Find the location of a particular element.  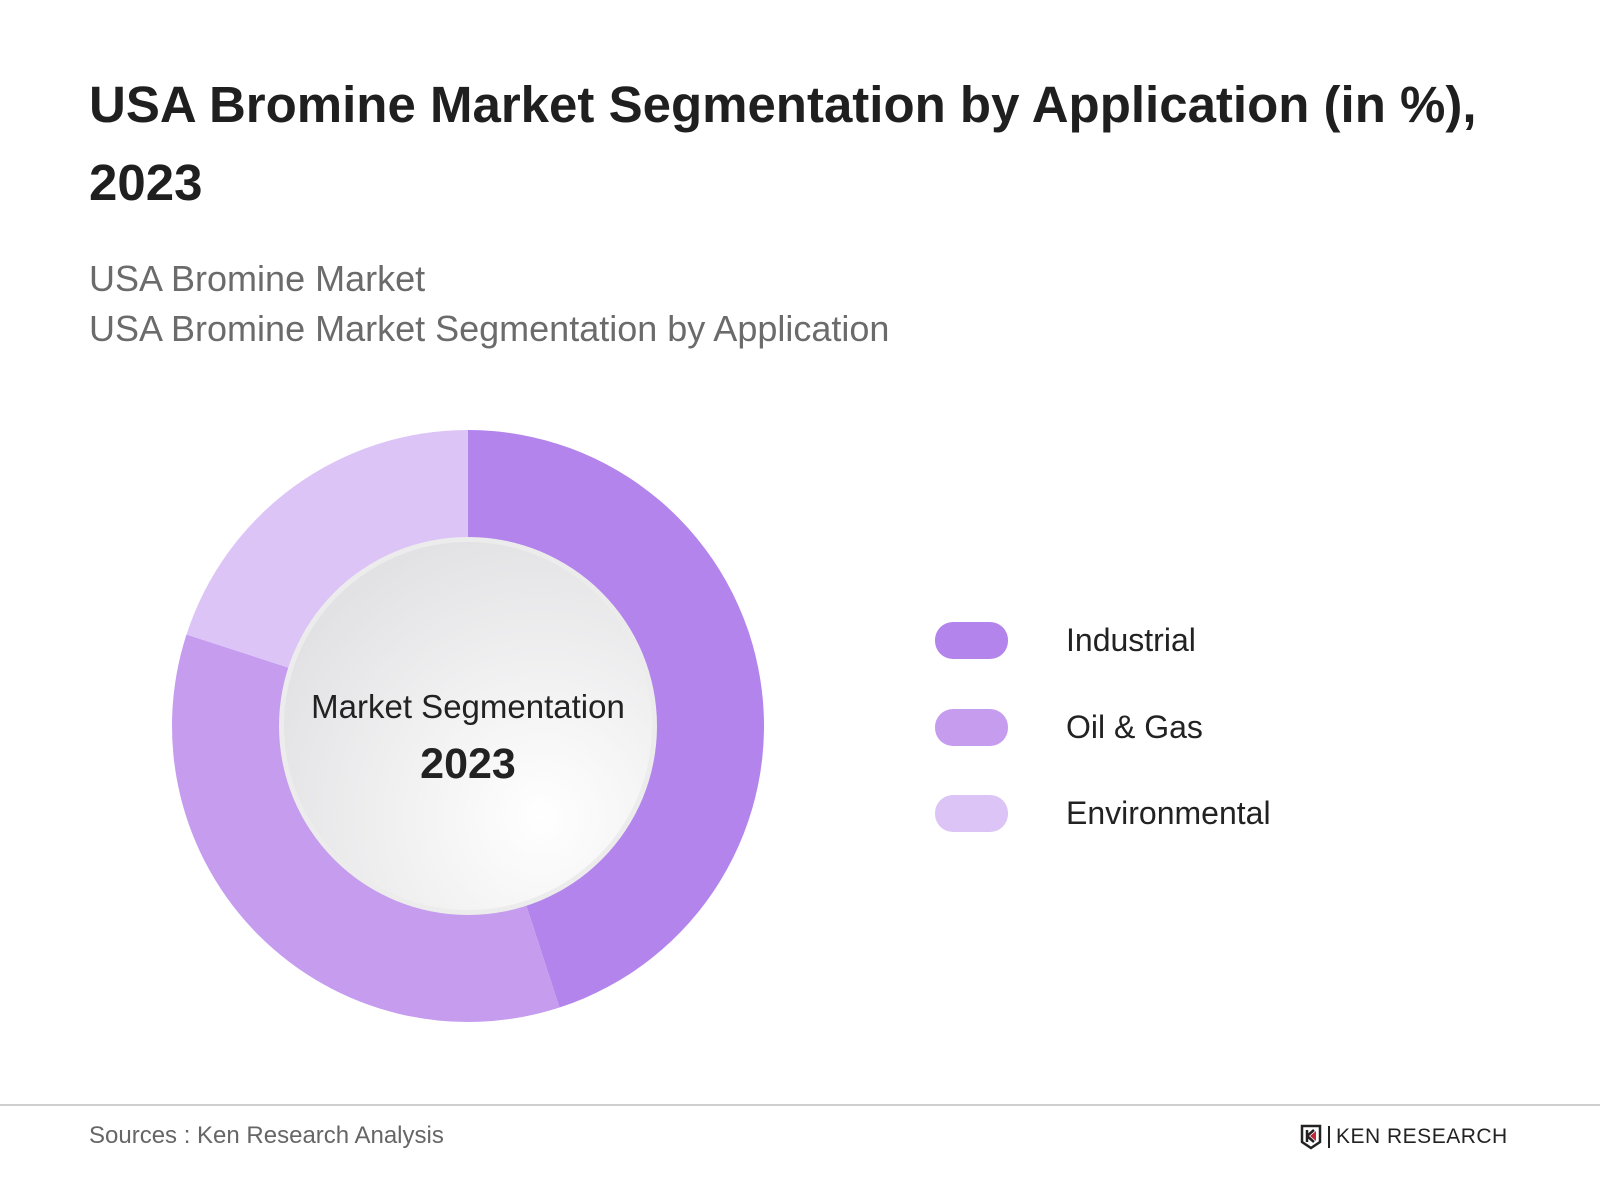

center-label: Market Segmentation is located at coordinates (468, 706).